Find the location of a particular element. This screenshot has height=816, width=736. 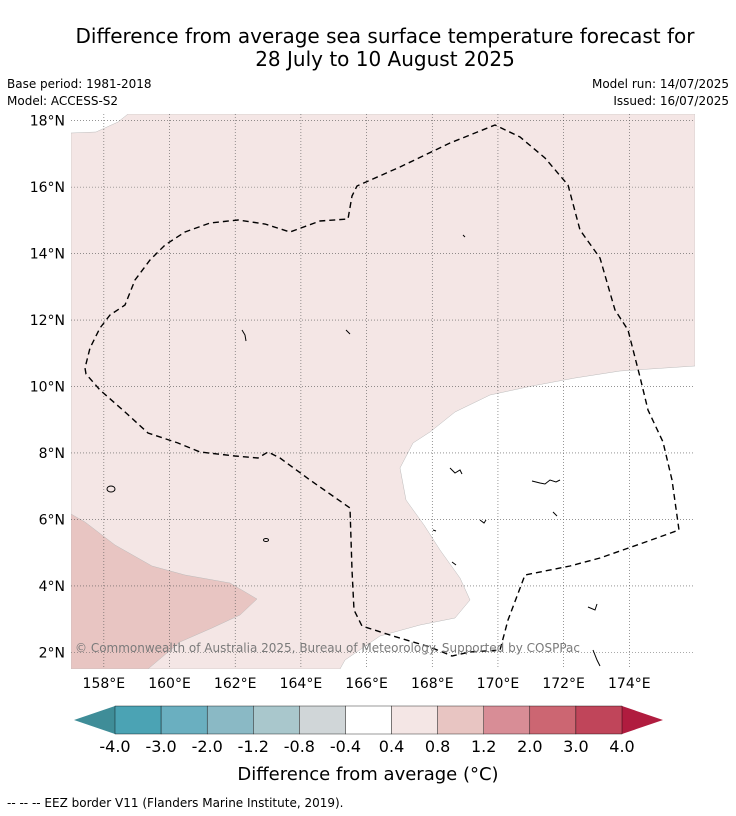

colorbar-tick-label: 4.0 is located at coordinates (622, 746).